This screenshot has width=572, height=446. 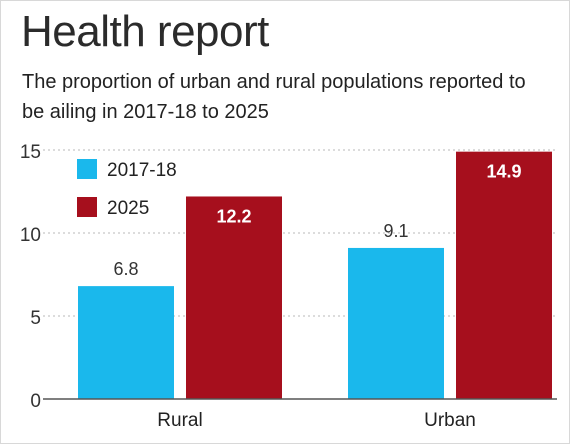 I want to click on data-label: 12.2, so click(x=233, y=216).